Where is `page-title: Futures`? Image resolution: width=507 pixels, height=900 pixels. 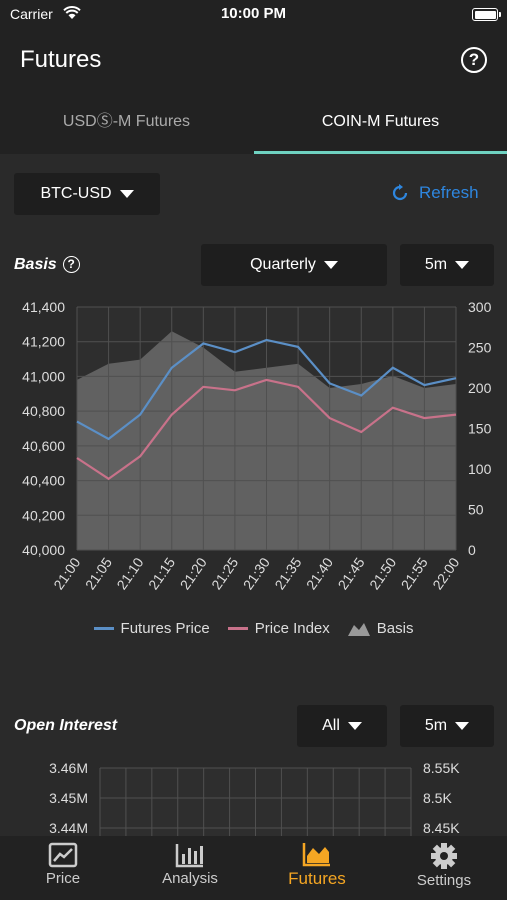
page-title: Futures is located at coordinates (61, 59).